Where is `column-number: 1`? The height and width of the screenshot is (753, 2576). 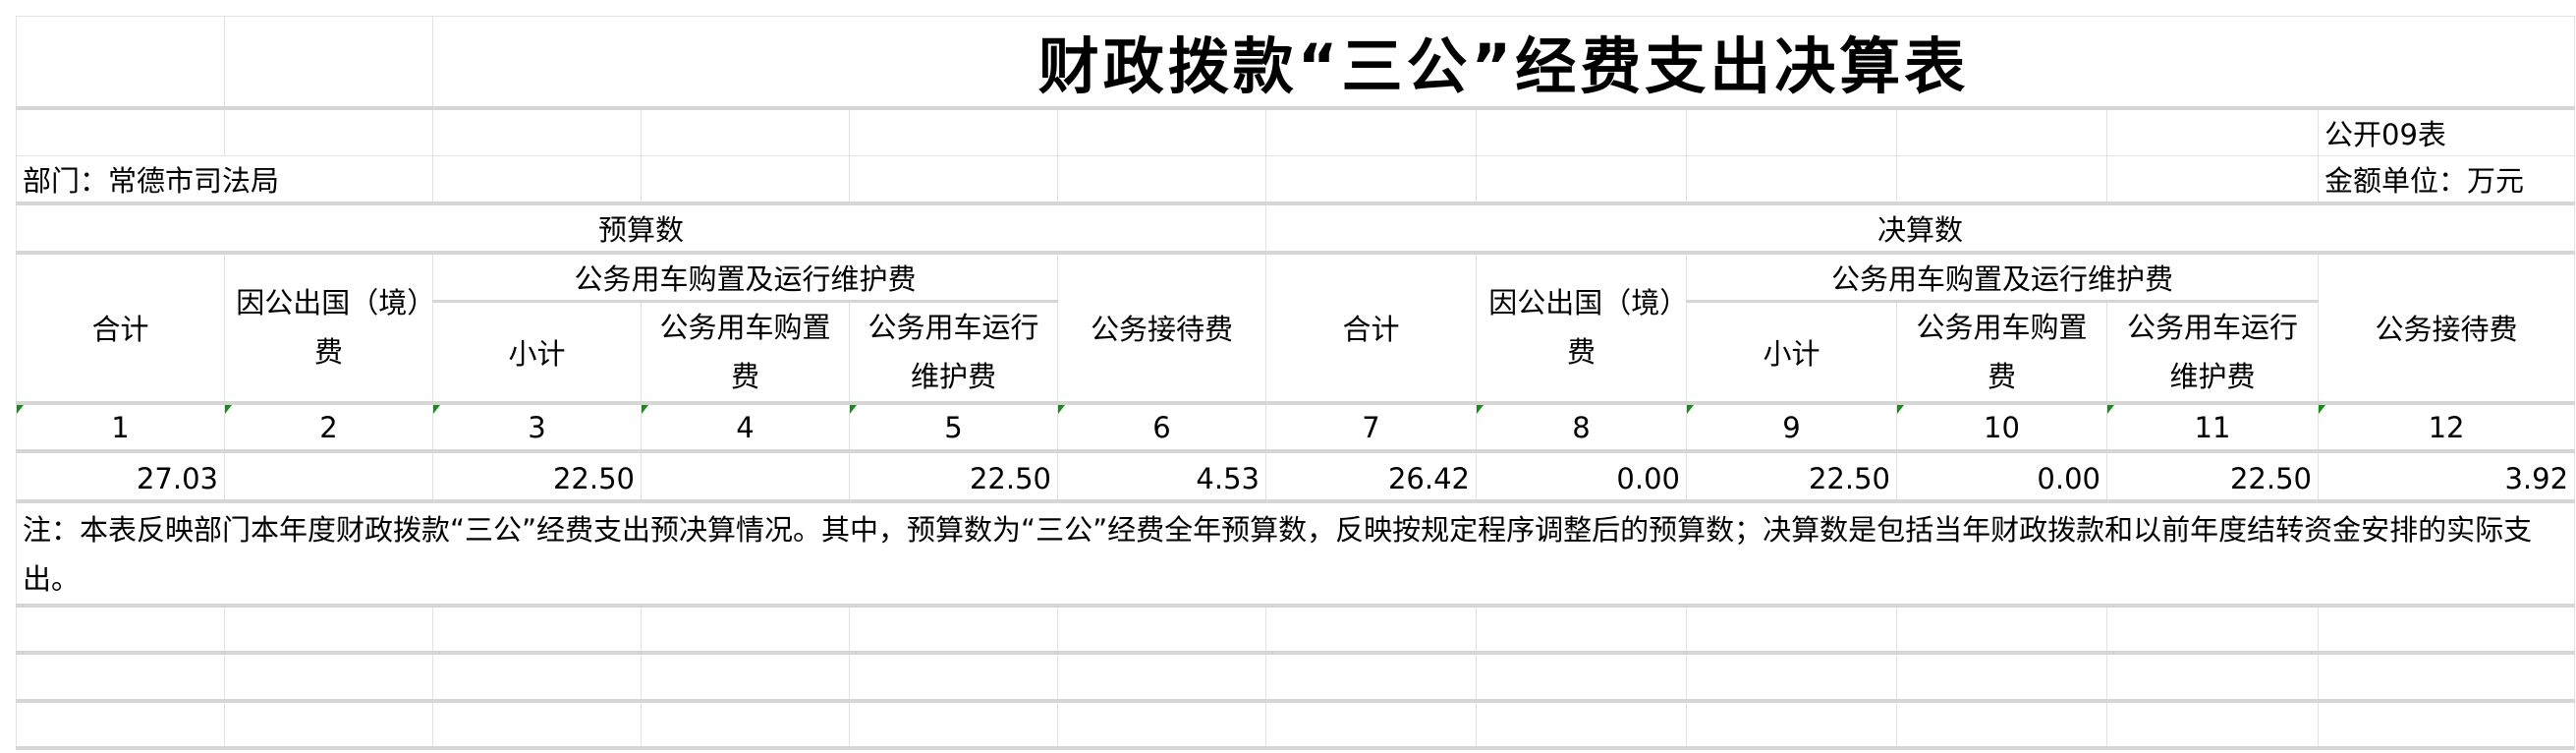 column-number: 1 is located at coordinates (120, 427).